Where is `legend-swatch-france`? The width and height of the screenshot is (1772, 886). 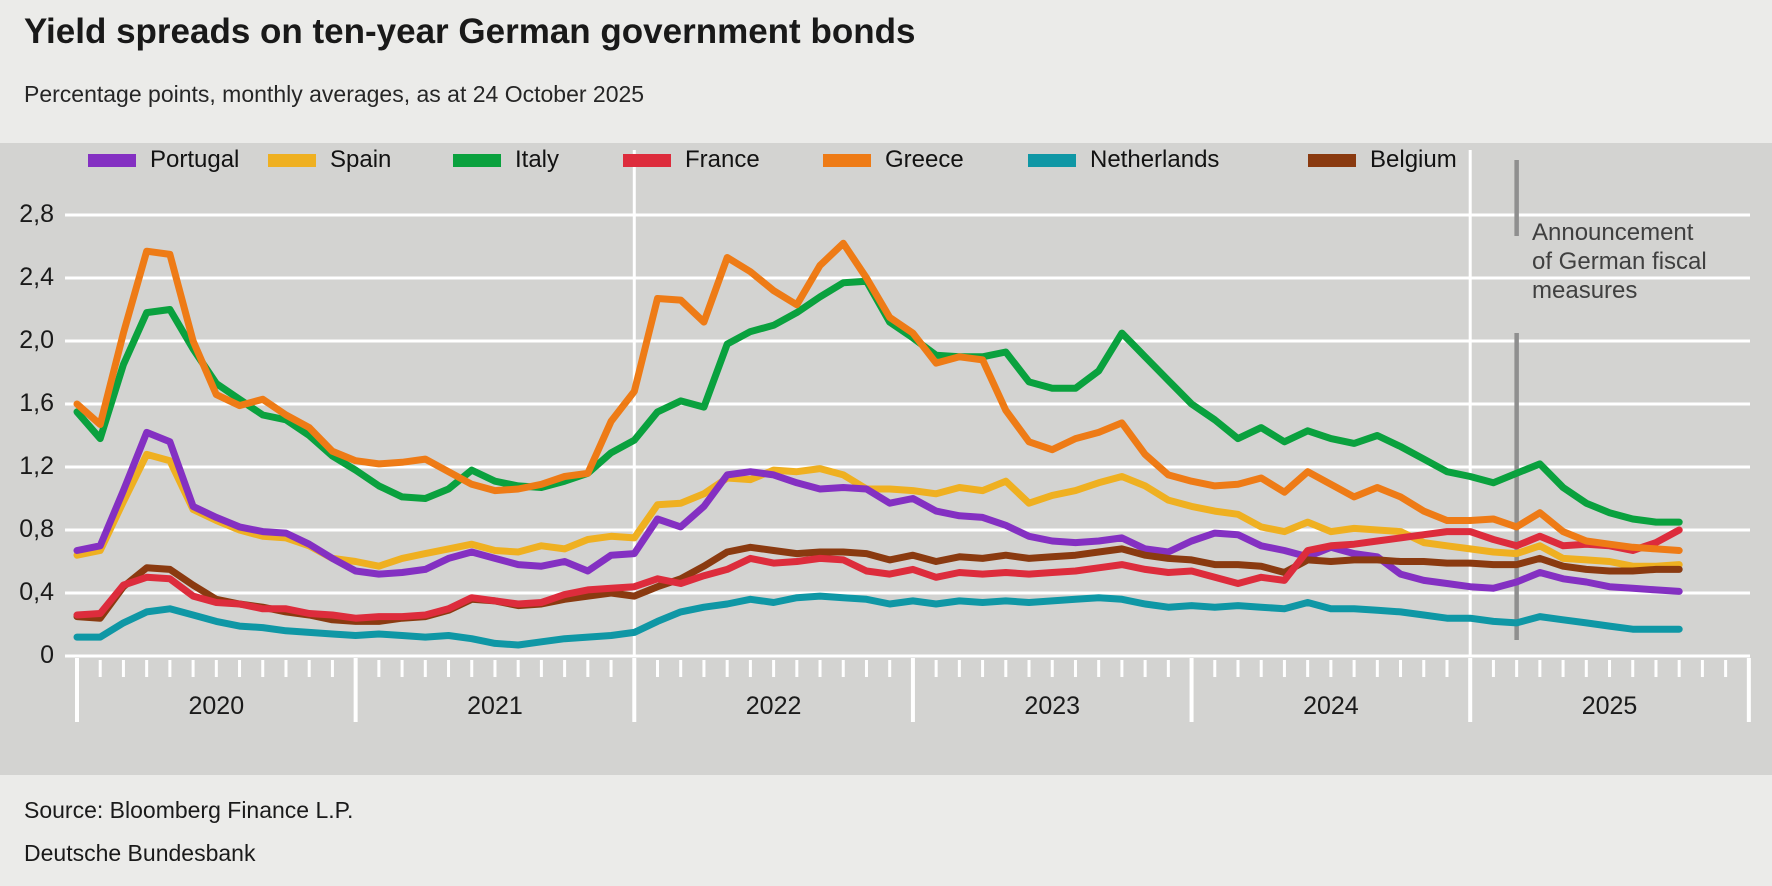 legend-swatch-france is located at coordinates (647, 160).